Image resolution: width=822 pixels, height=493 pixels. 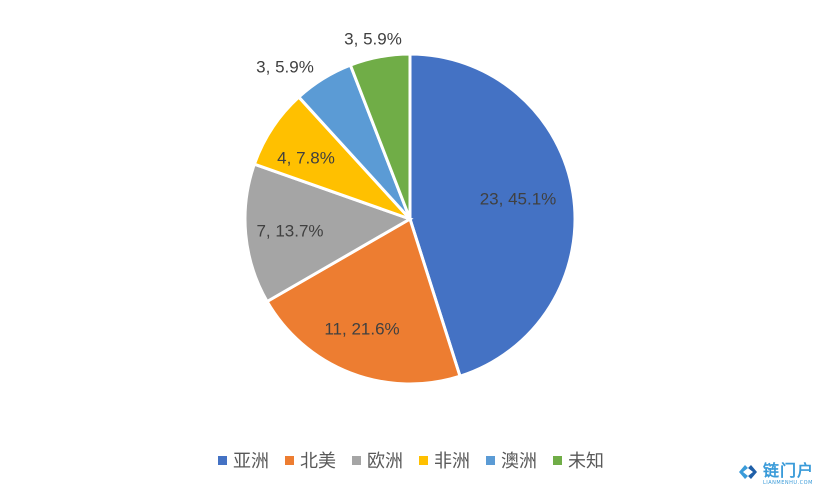 What do you see at coordinates (411, 460) in the screenshot?
I see `chart-legend: 亚洲 北美 欧洲 非洲 澳洲 未知` at bounding box center [411, 460].